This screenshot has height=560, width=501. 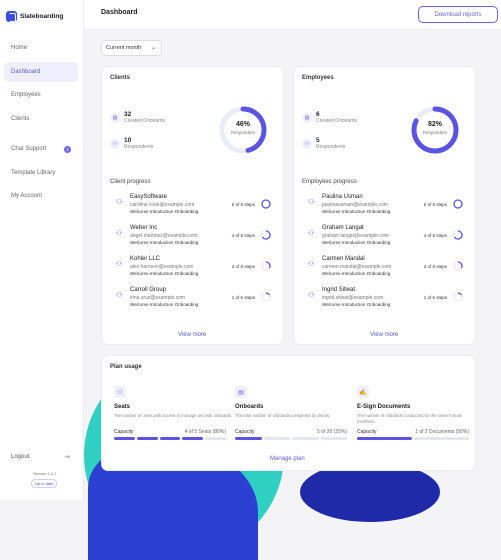 What do you see at coordinates (339, 290) in the screenshot?
I see `row-name: Ingrid Sitwat` at bounding box center [339, 290].